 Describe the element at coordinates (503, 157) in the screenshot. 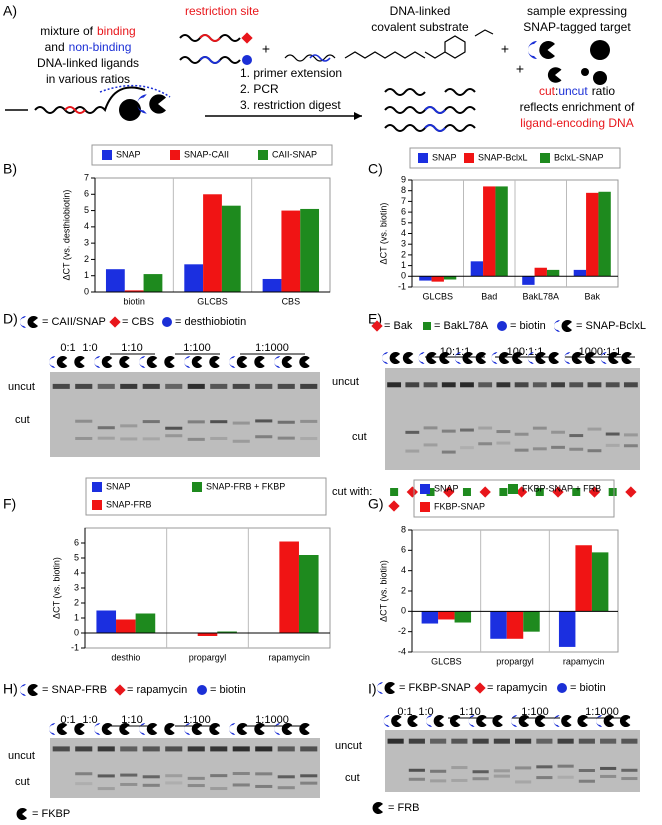

I see `legend-label: SNAP-BclxL` at that location.